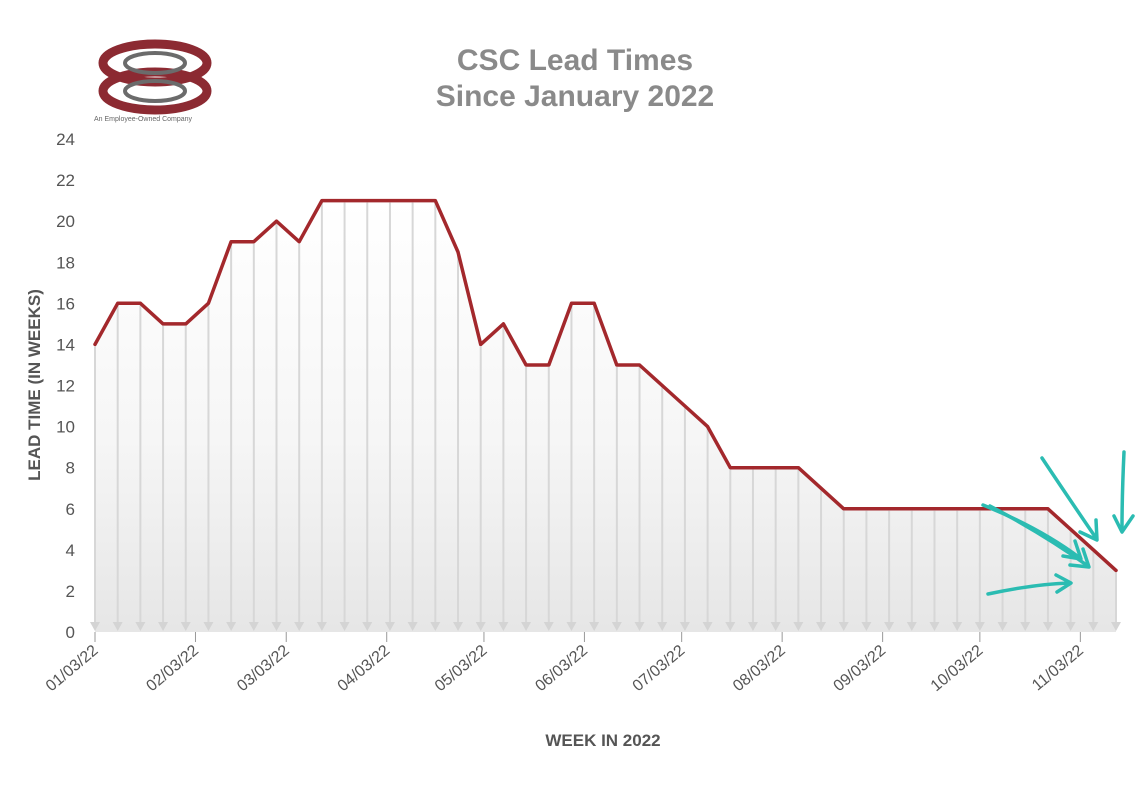 This screenshot has height=805, width=1143. Describe the element at coordinates (70, 468) in the screenshot. I see `y-tick-label: 8` at that location.